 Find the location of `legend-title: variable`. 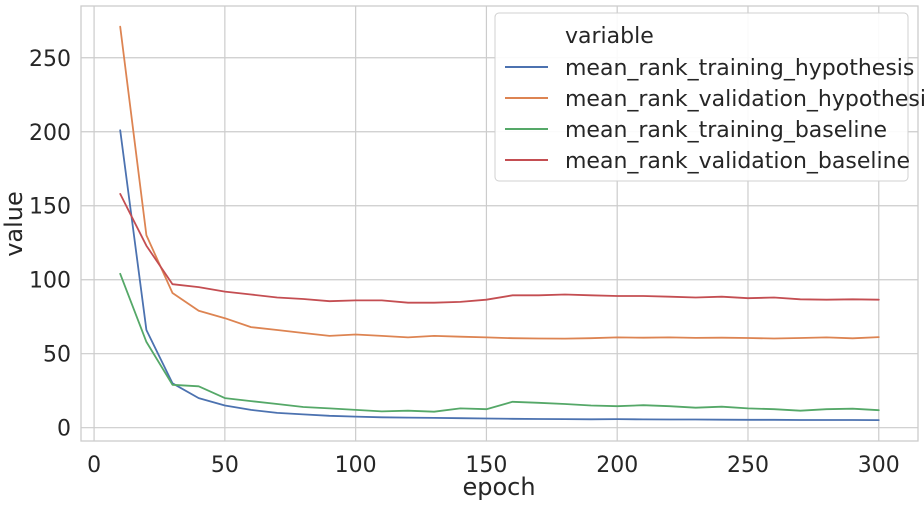

legend-title: variable is located at coordinates (609, 36).